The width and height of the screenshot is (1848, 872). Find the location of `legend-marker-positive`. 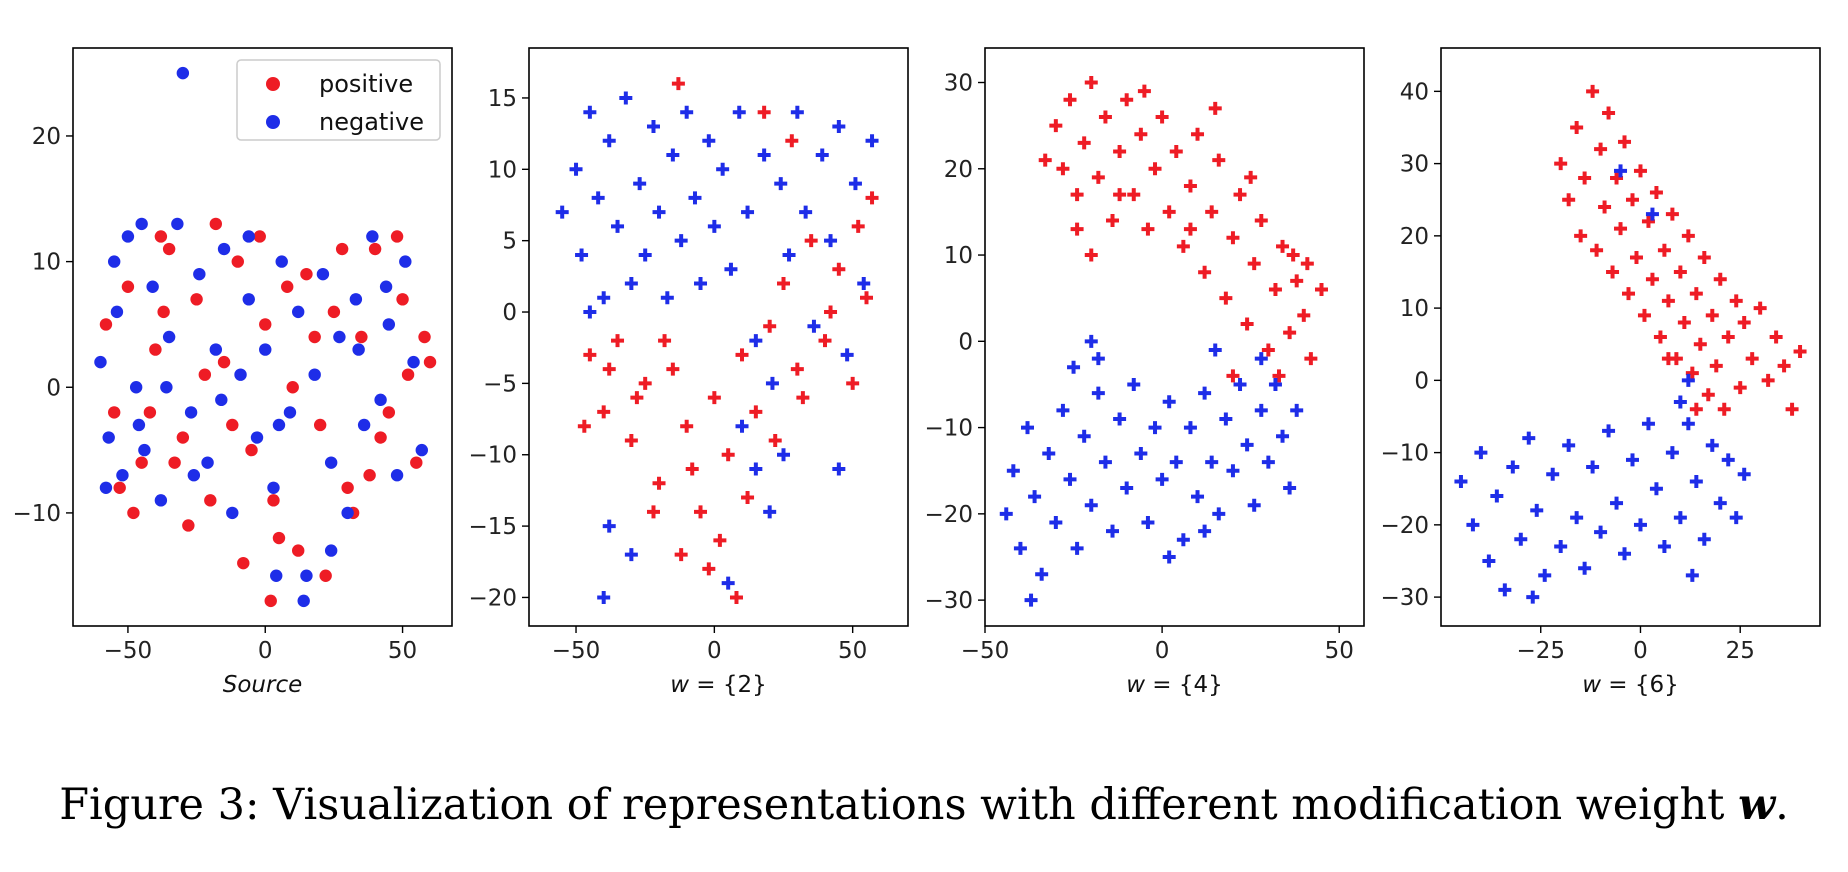

legend-marker-positive is located at coordinates (273, 84).